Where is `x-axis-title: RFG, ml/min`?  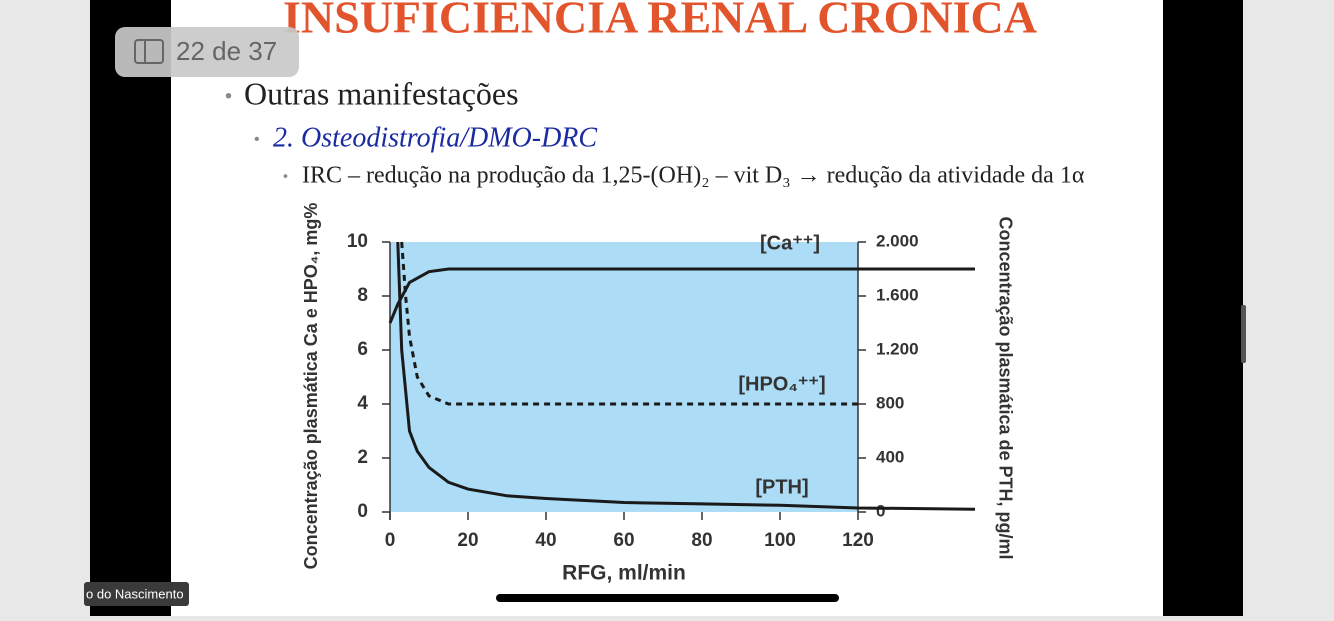
x-axis-title: RFG, ml/min is located at coordinates (624, 573).